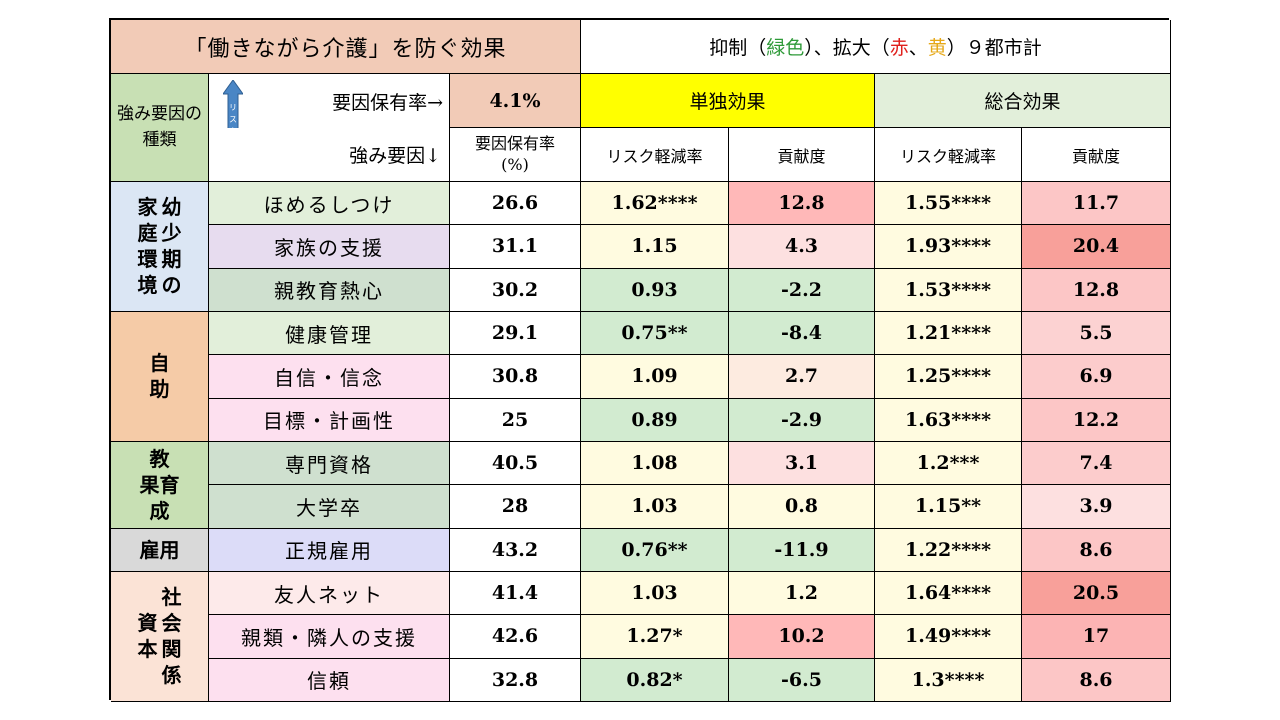 The width and height of the screenshot is (1280, 720). Describe the element at coordinates (1023, 101) in the screenshot. I see `total-effect-header: 総合効果` at that location.